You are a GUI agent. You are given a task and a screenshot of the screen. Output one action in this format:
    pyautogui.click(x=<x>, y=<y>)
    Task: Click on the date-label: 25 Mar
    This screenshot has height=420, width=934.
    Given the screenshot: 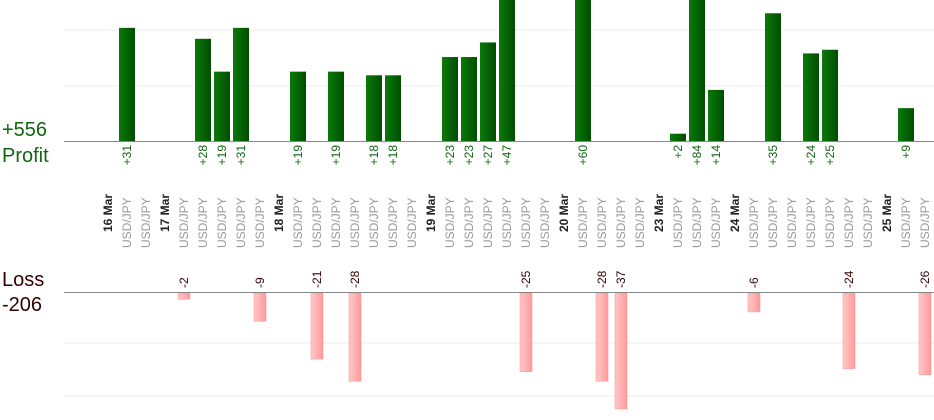 What is the action you would take?
    pyautogui.click(x=887, y=213)
    